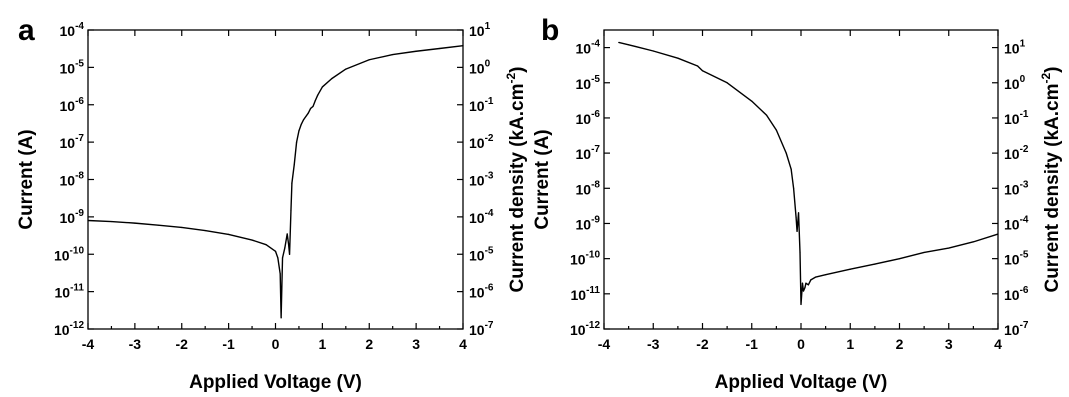  Describe the element at coordinates (481, 142) in the screenshot. I see `y-right-tick-label: 10⁻²` at that location.